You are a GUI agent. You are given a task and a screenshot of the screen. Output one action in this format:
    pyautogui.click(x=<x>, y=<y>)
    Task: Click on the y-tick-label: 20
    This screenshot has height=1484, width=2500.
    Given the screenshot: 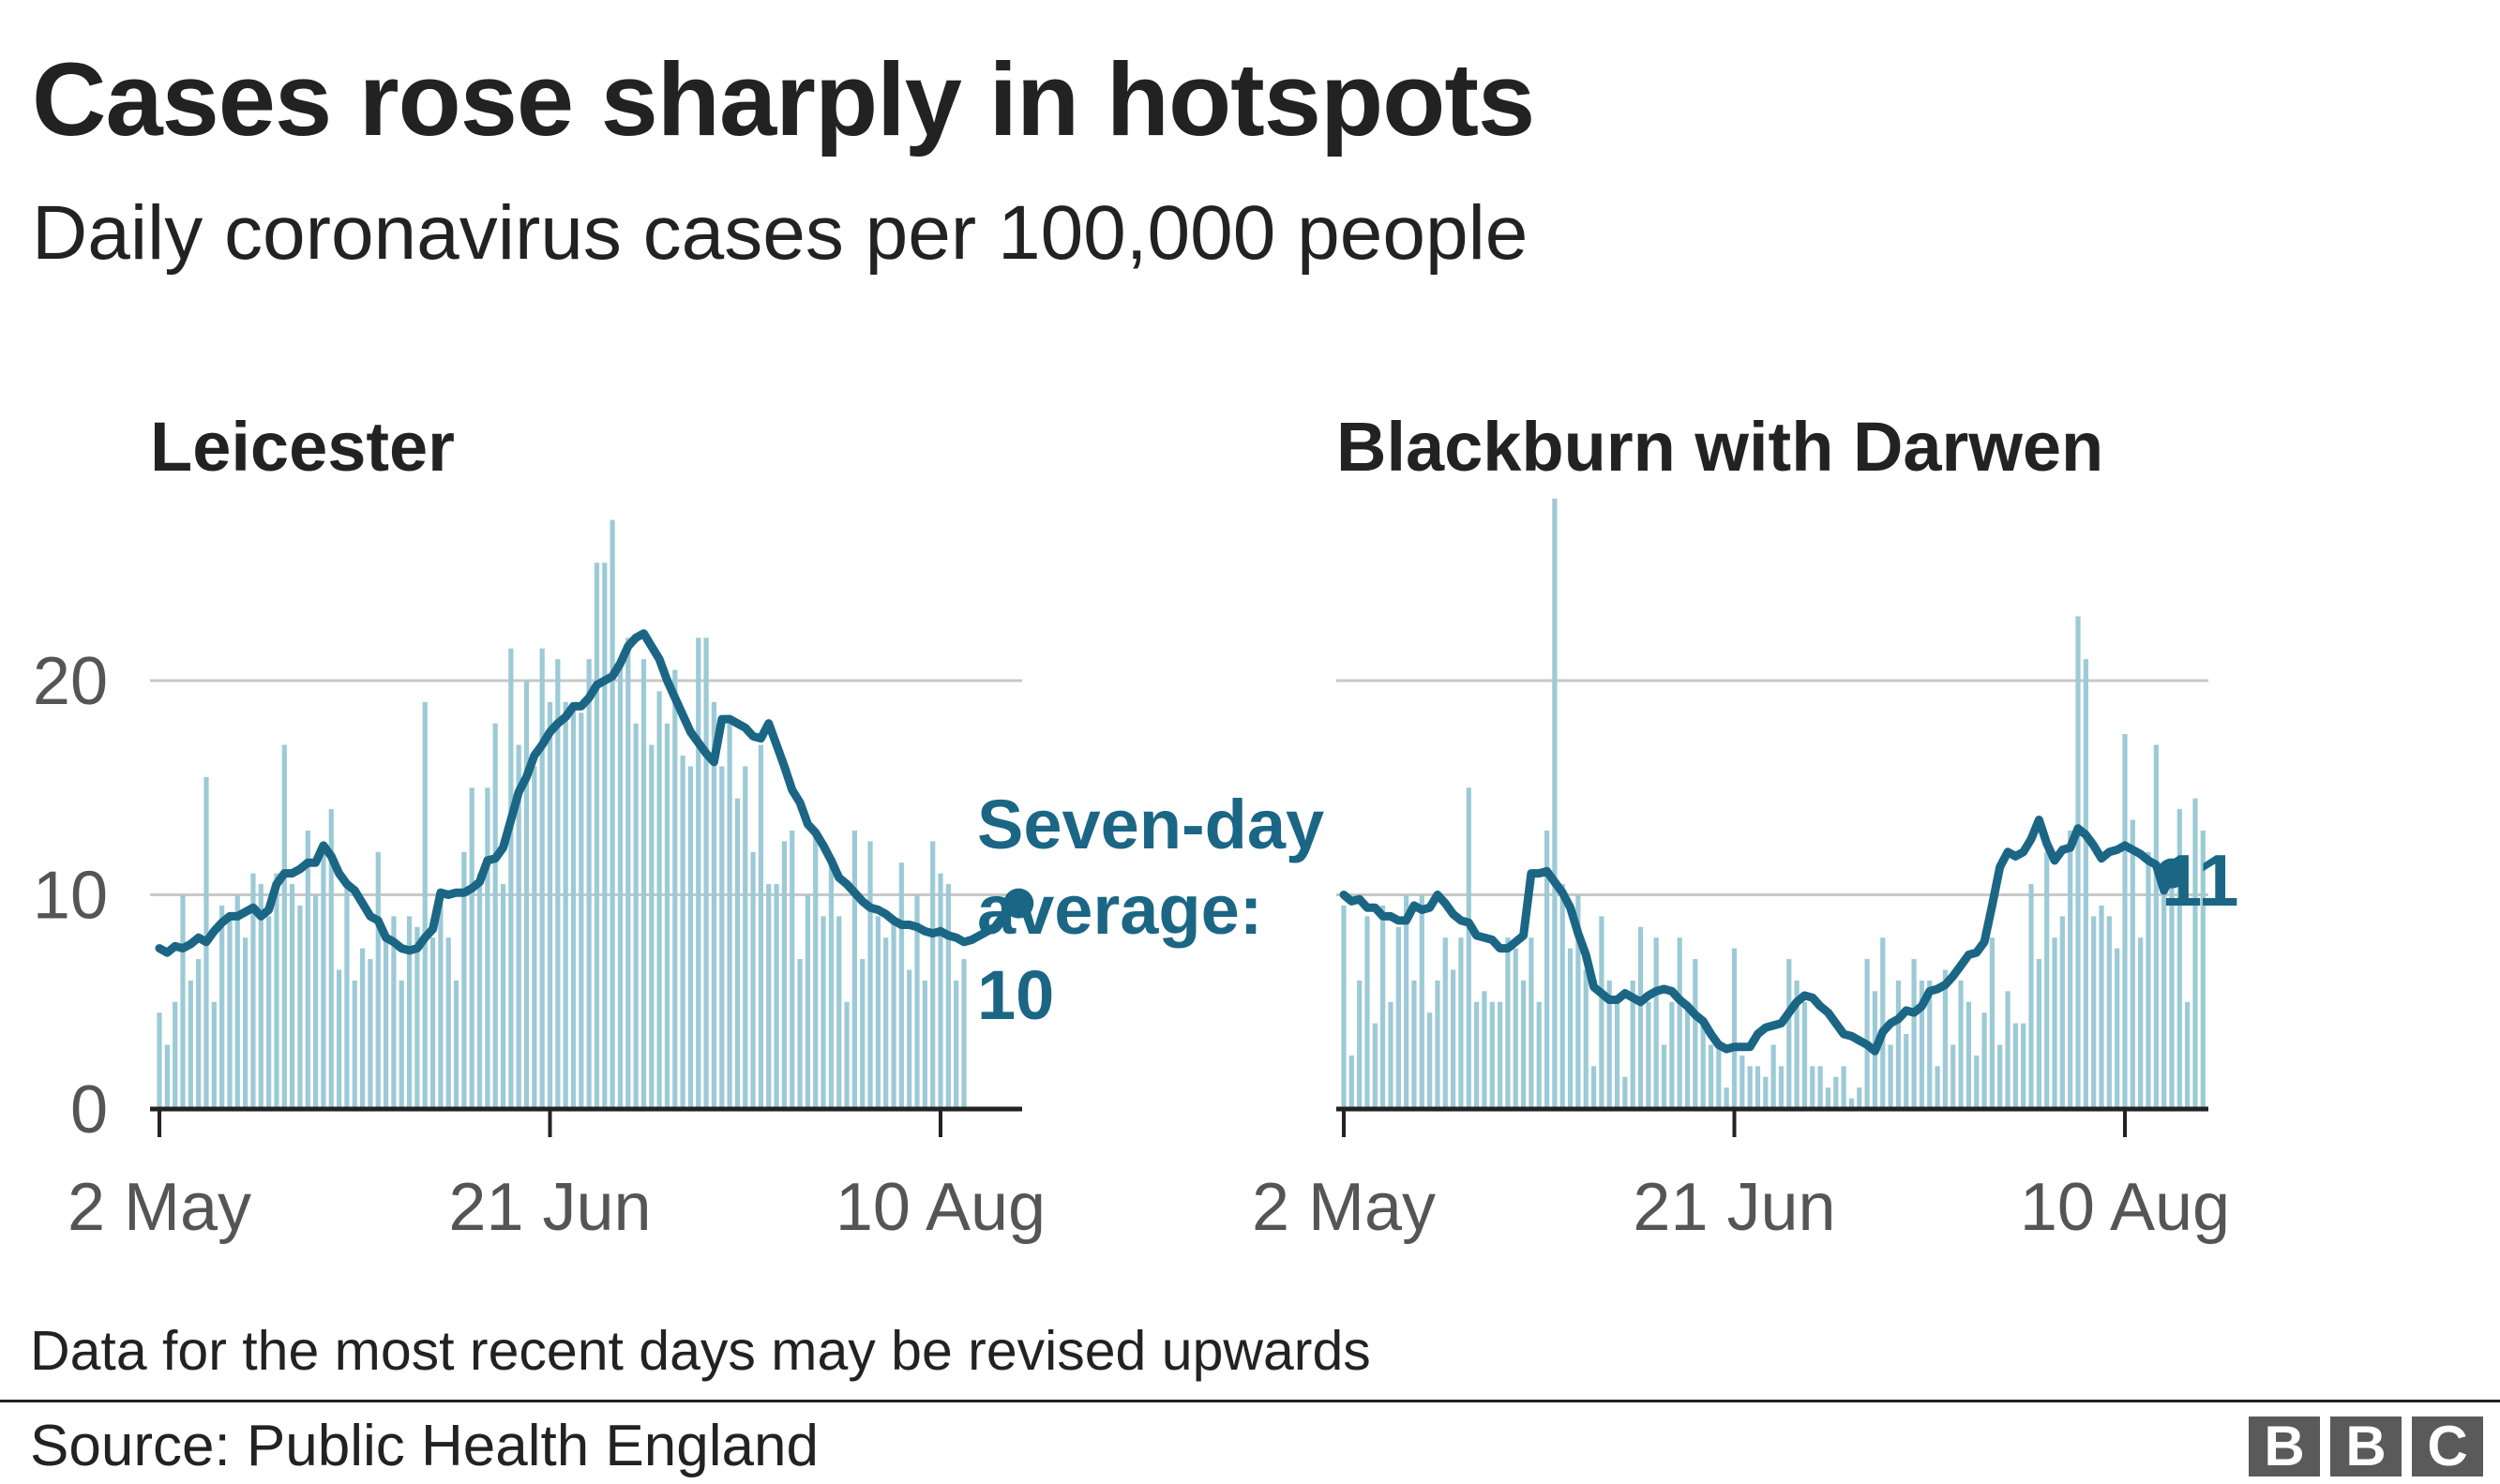 What is the action you would take?
    pyautogui.click(x=70, y=681)
    